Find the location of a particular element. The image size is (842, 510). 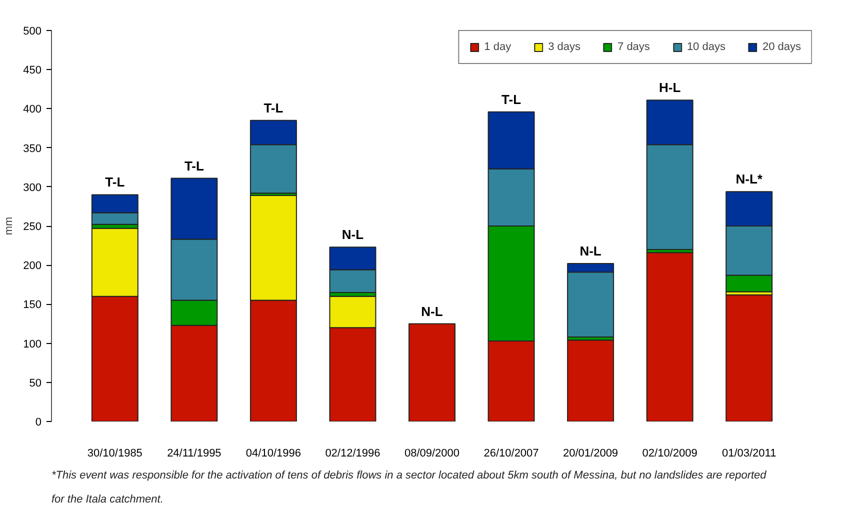

x-tick-label: 26/10/2007 is located at coordinates (511, 454).